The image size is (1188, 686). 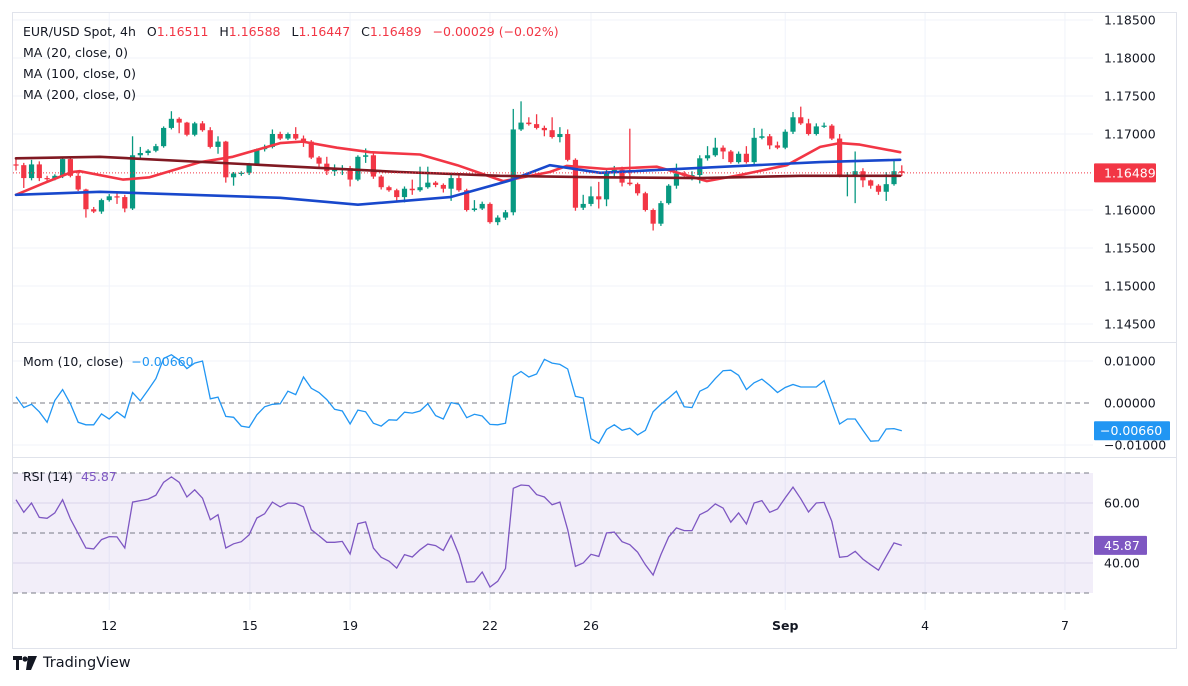 I want to click on rsi-axis-label: 40.00, so click(x=1122, y=563).